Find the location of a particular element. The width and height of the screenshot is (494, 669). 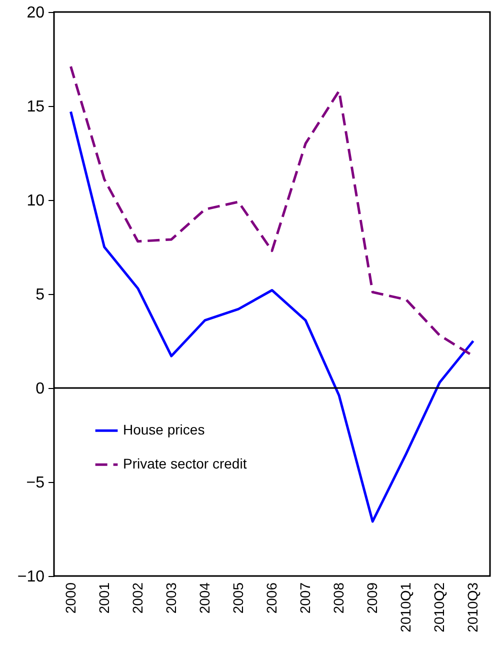

x-tick-label: 2008 is located at coordinates (338, 598).